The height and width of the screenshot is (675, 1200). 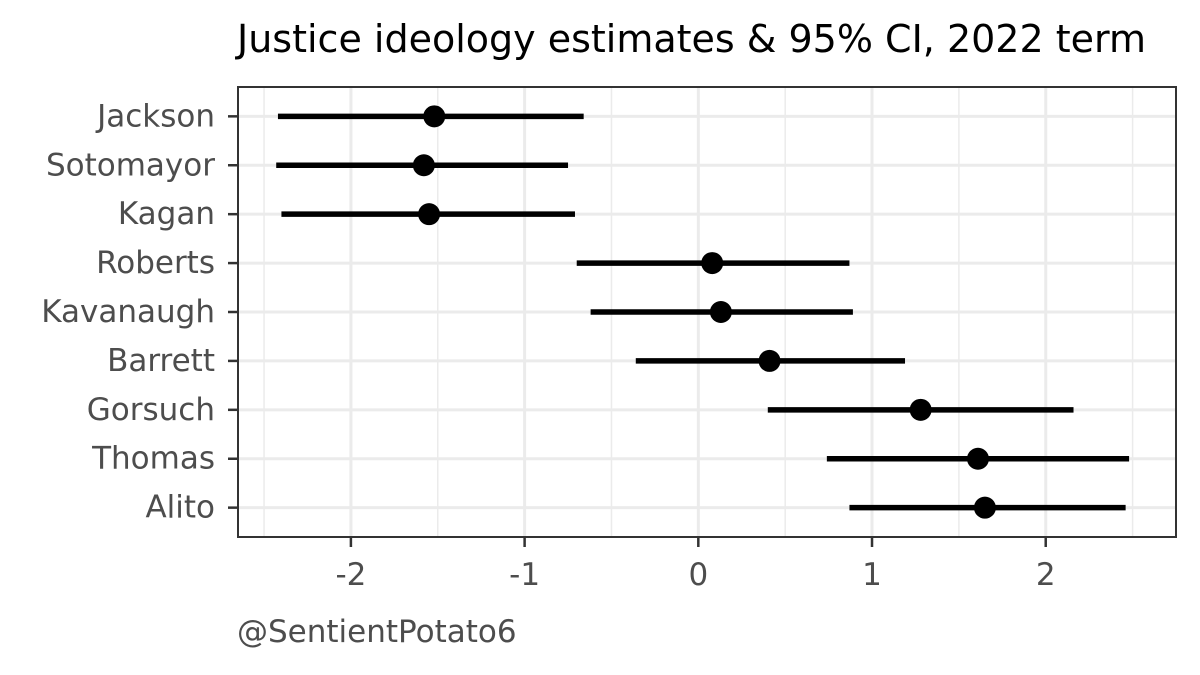 I want to click on estimate-point-jackson, so click(x=434, y=116).